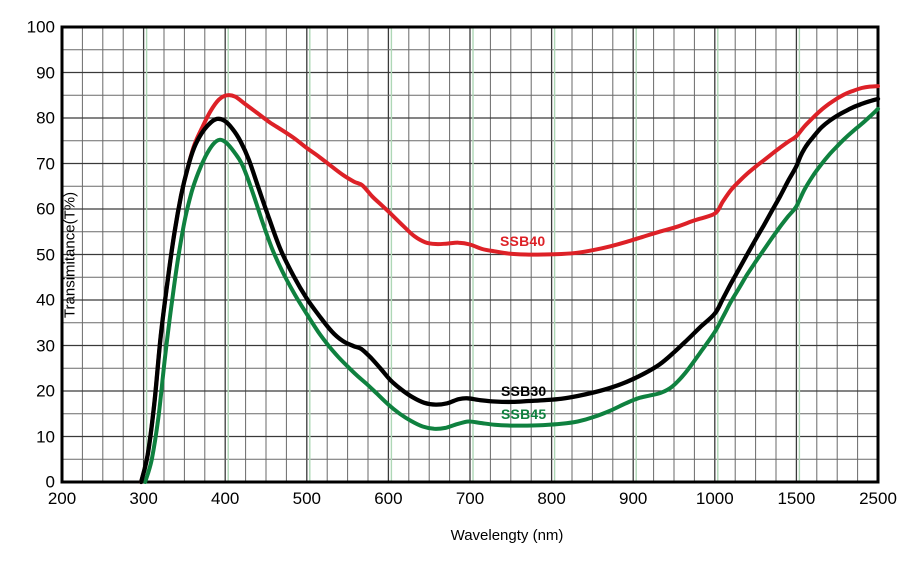 This screenshot has height=562, width=900. What do you see at coordinates (143, 498) in the screenshot?
I see `x-tick-label: 300` at bounding box center [143, 498].